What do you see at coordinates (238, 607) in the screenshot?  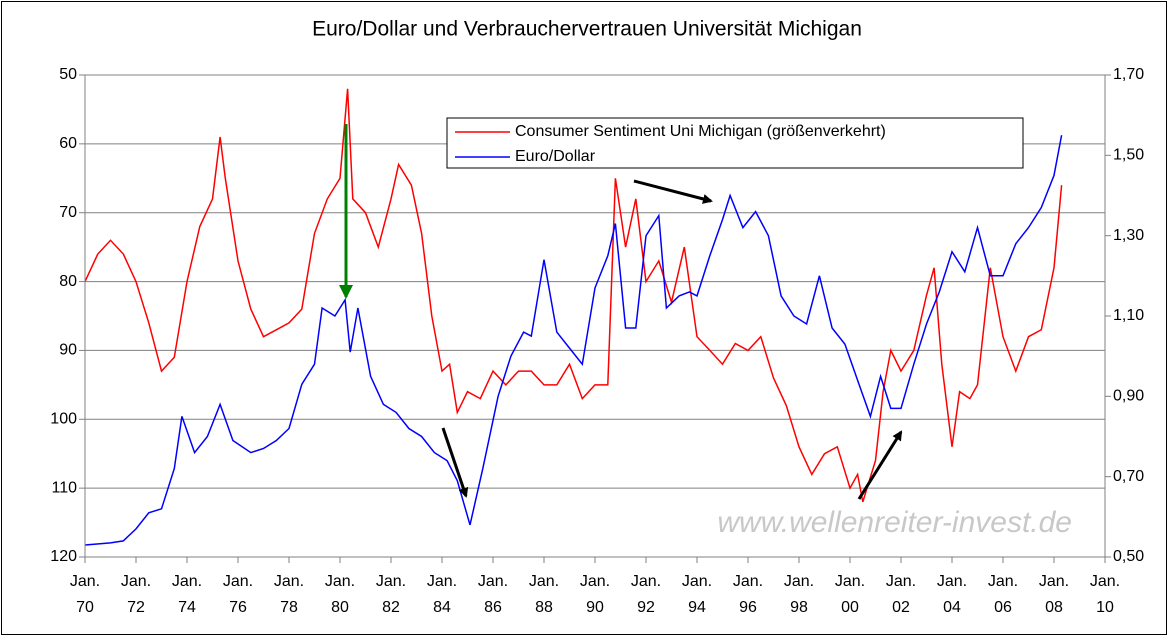 I see `x-tick-label: 76` at bounding box center [238, 607].